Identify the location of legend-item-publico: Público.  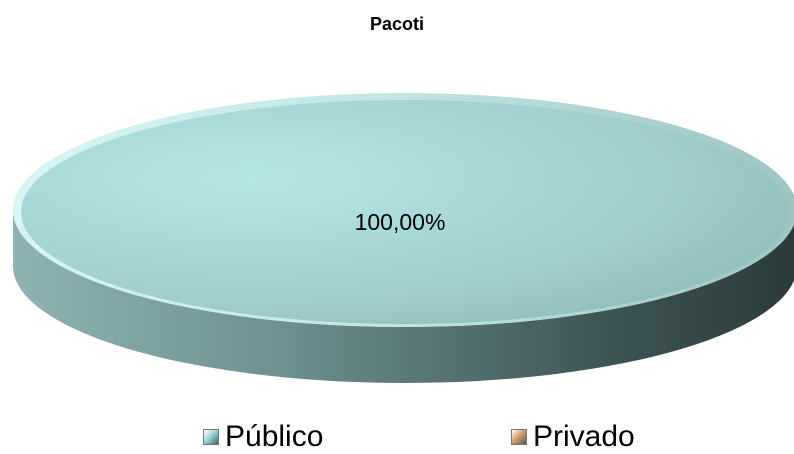
(263, 437).